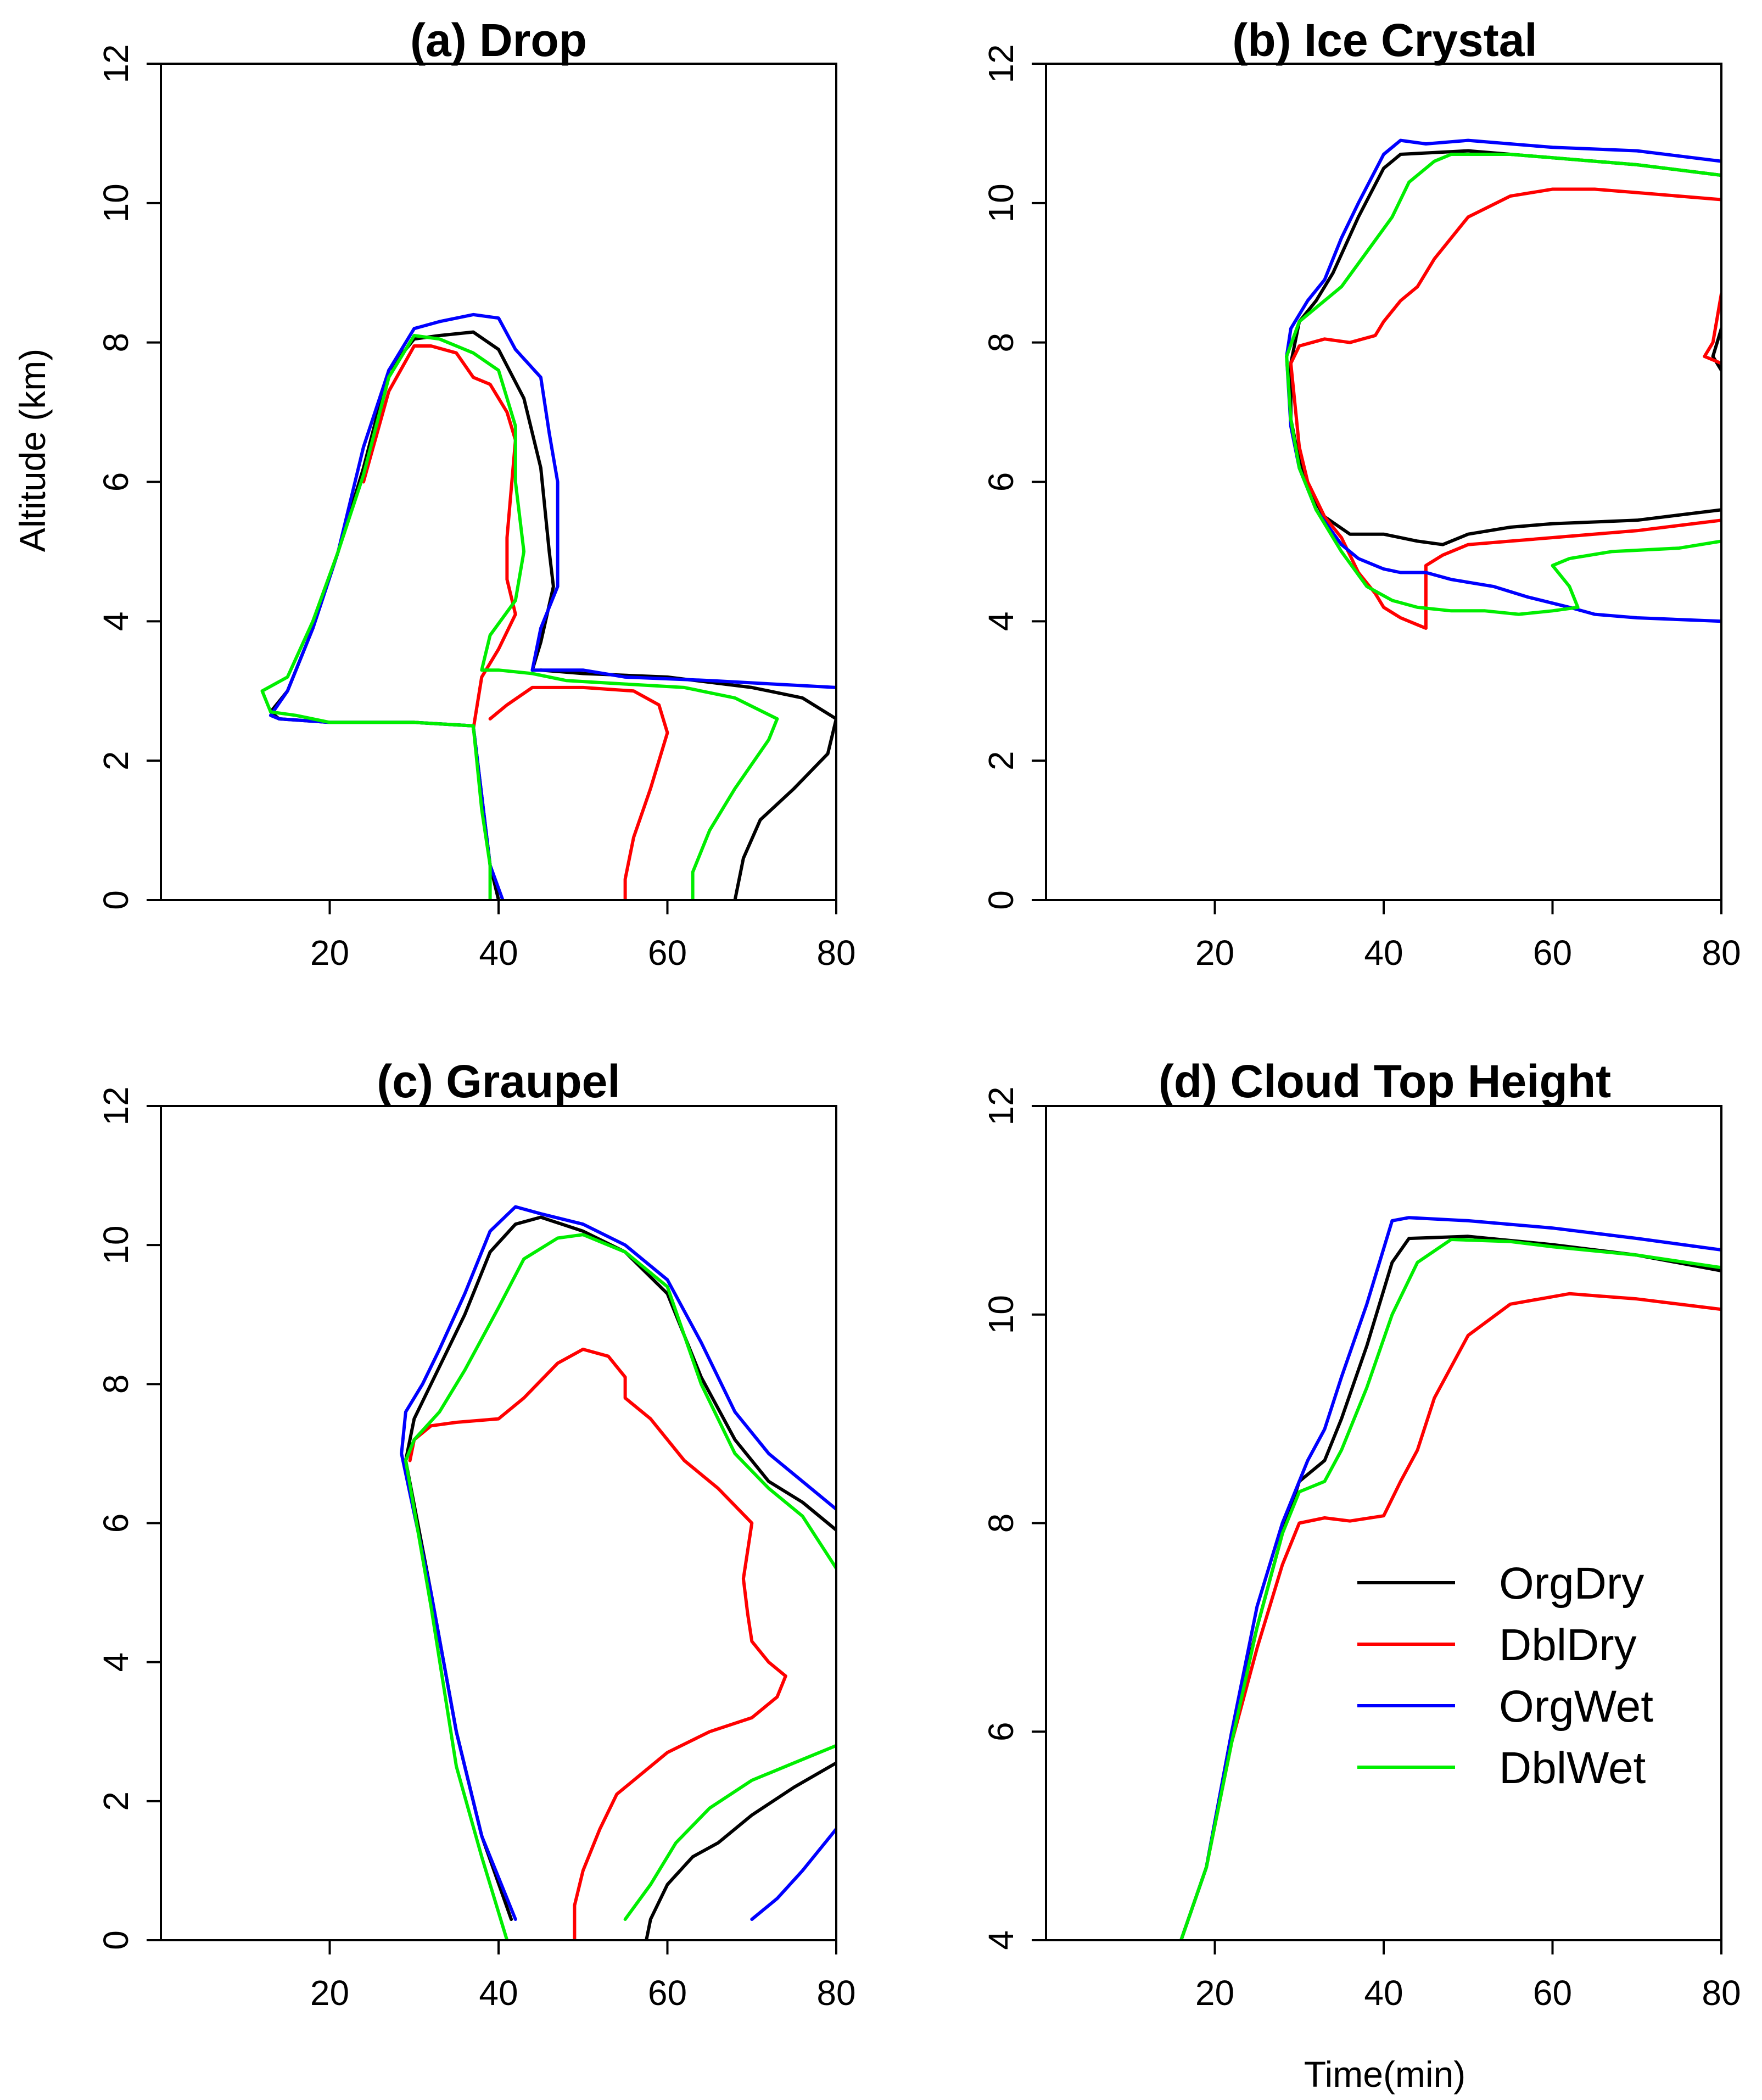  I want to click on legend-label-orgwet: OrgWet, so click(1576, 1707).